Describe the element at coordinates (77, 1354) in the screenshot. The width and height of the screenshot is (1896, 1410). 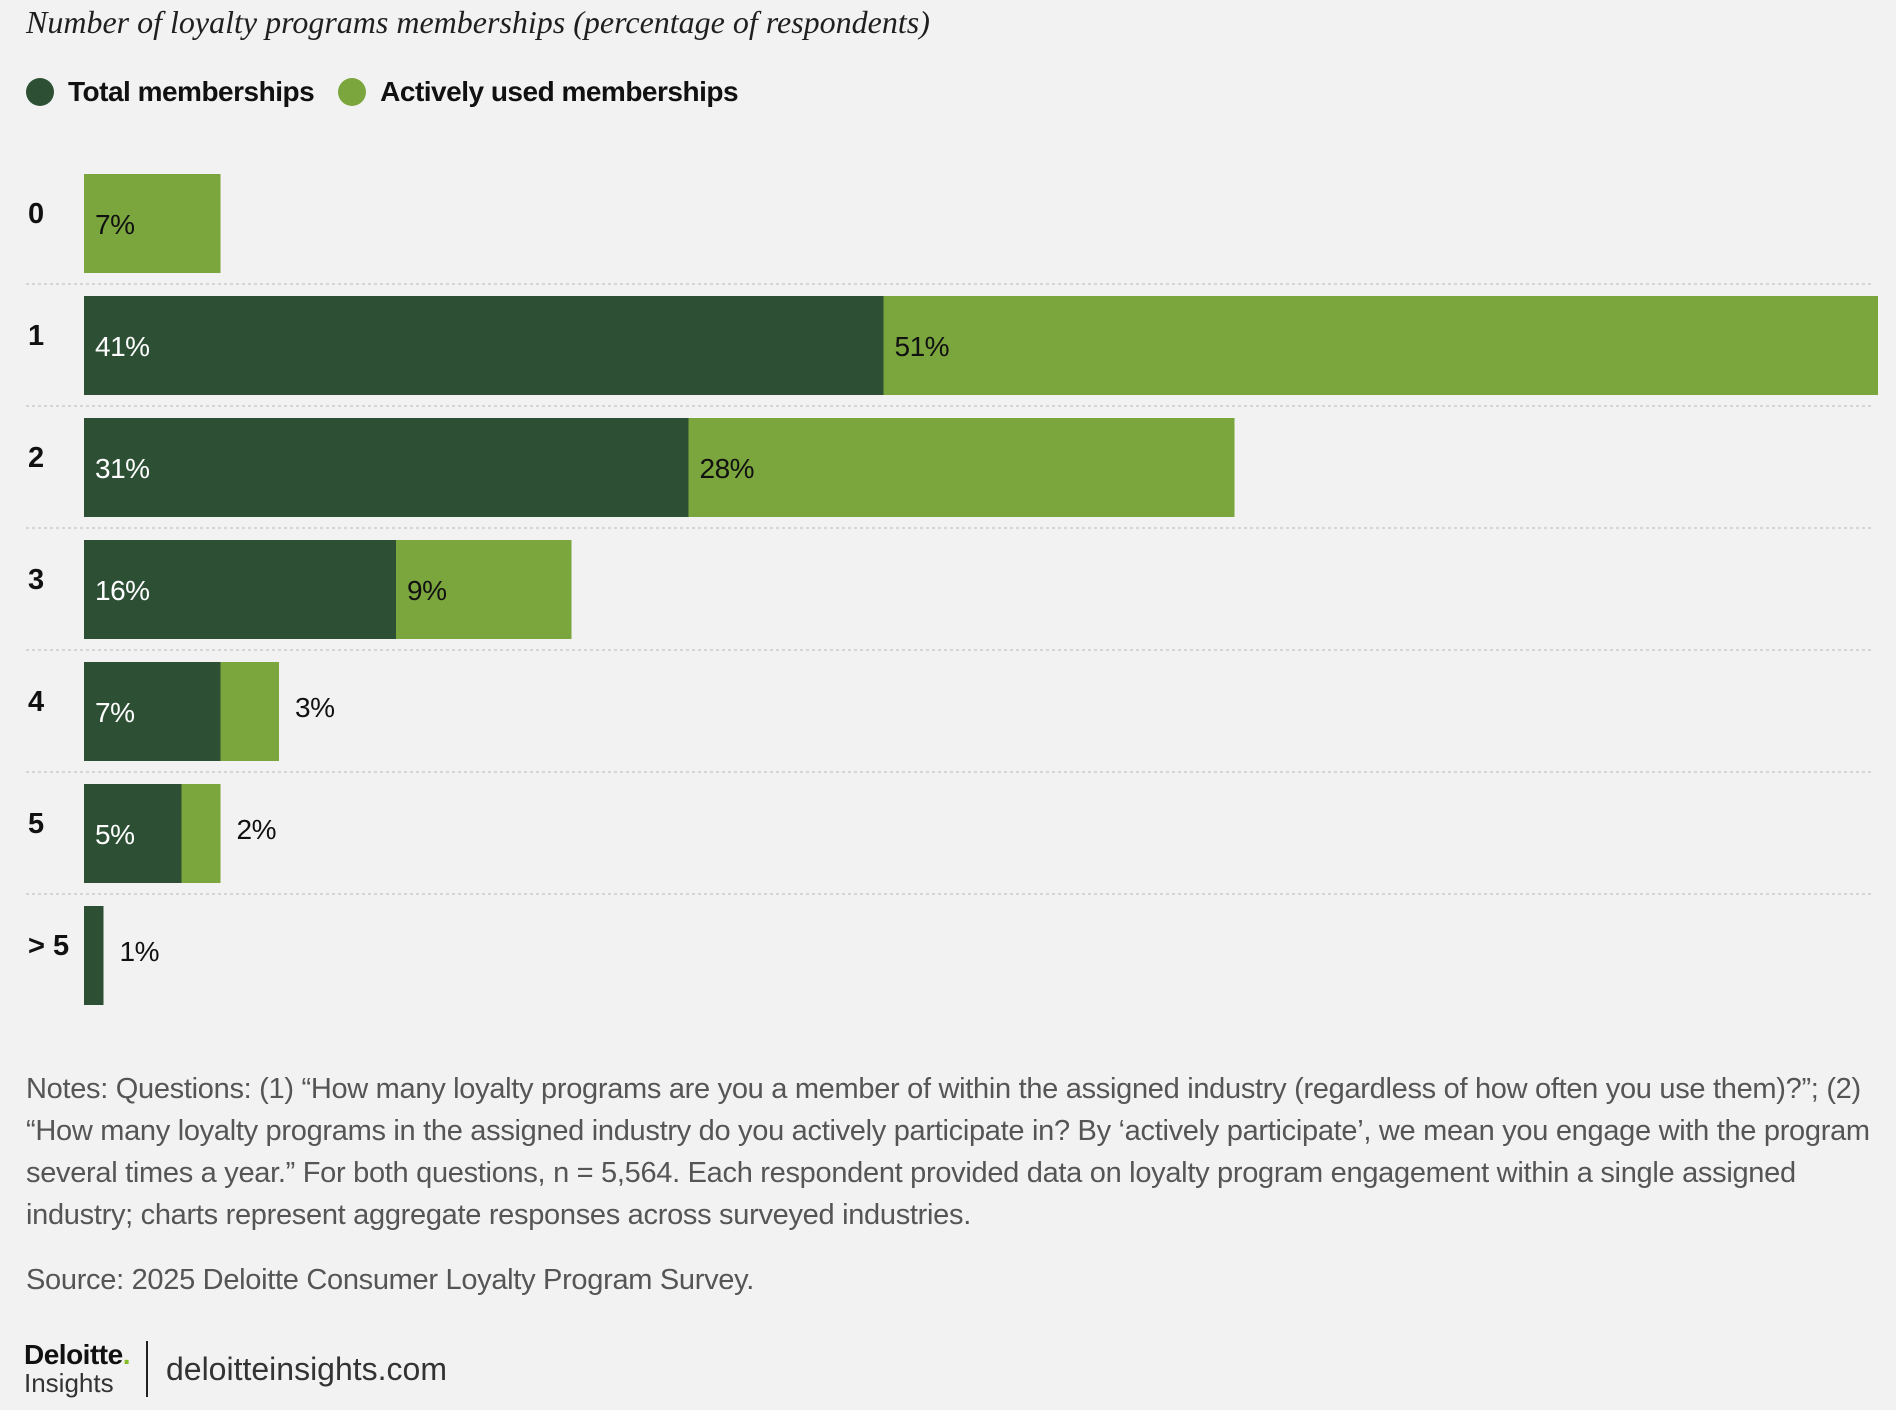
I see `logo-word: Deloitte.` at that location.